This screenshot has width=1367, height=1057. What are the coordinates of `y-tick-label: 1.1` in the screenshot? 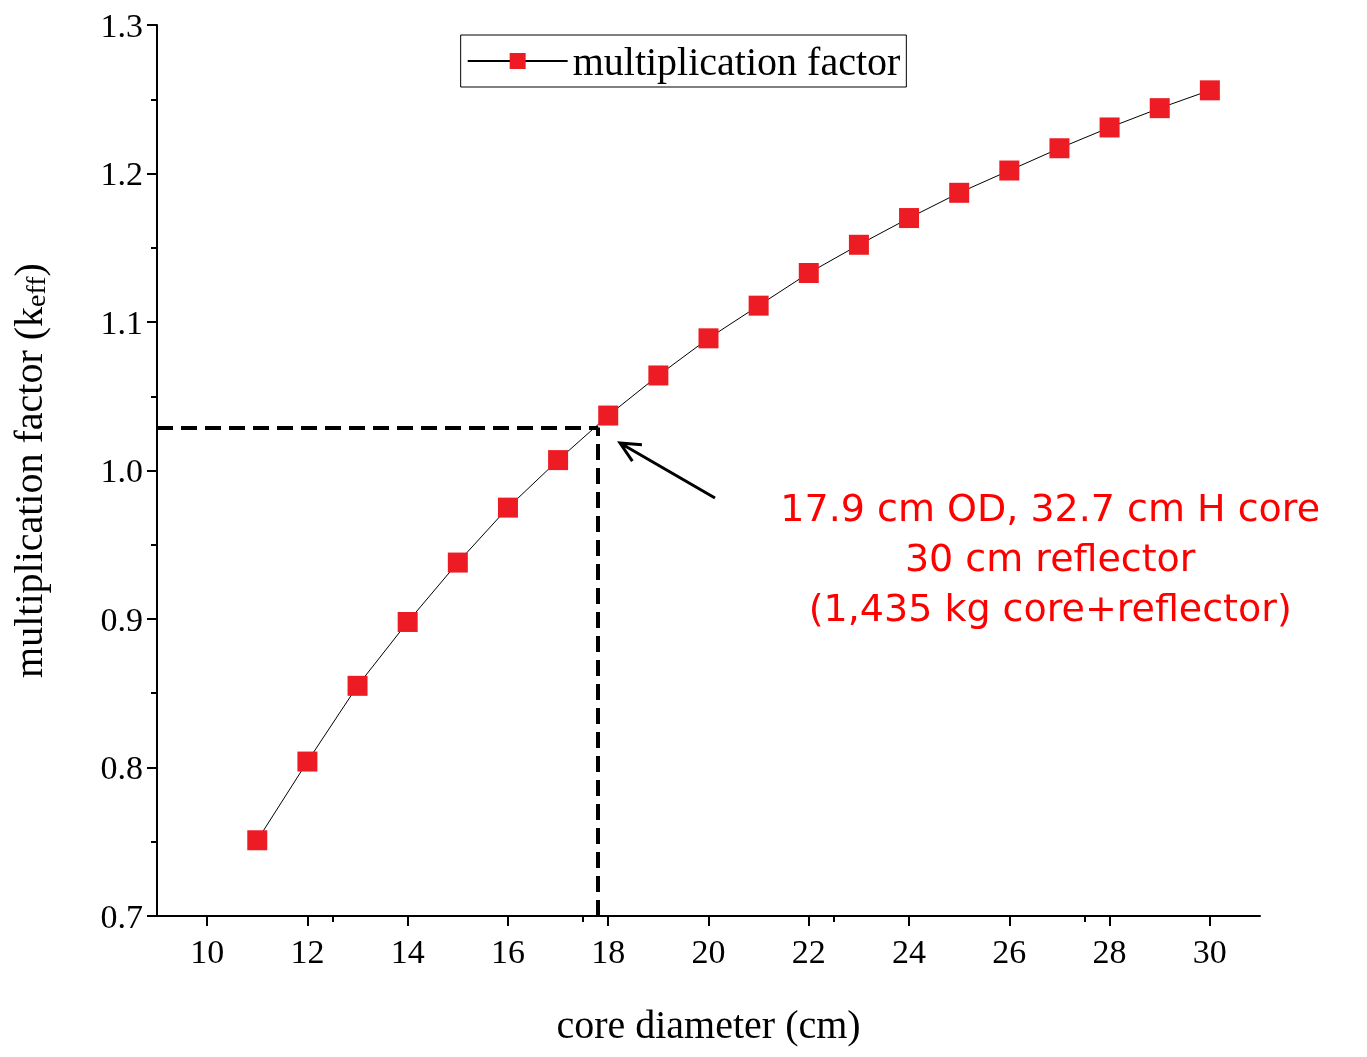 It's located at (121, 322).